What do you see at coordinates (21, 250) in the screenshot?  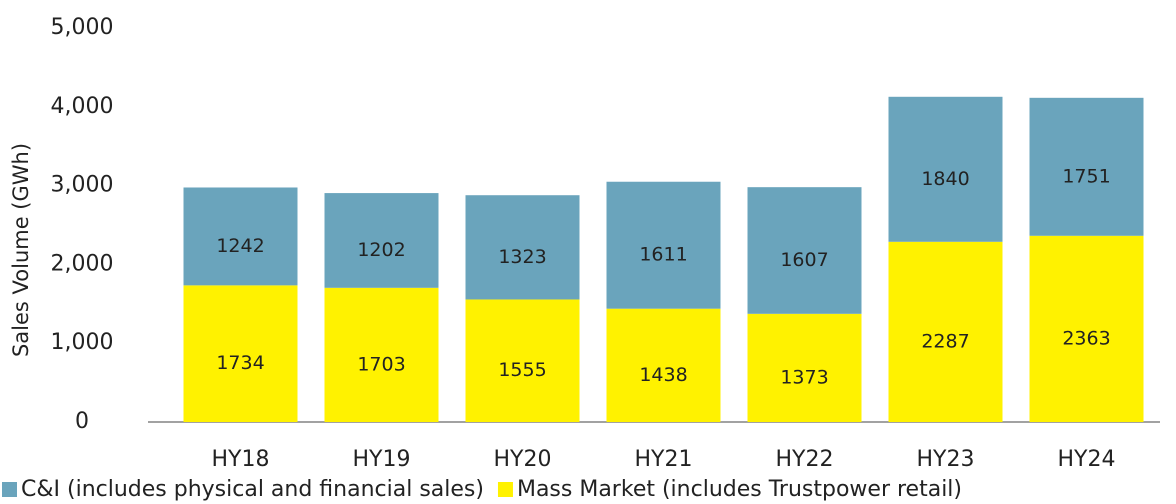 I see `y-axis-label: Sales Volume (GWh)` at bounding box center [21, 250].